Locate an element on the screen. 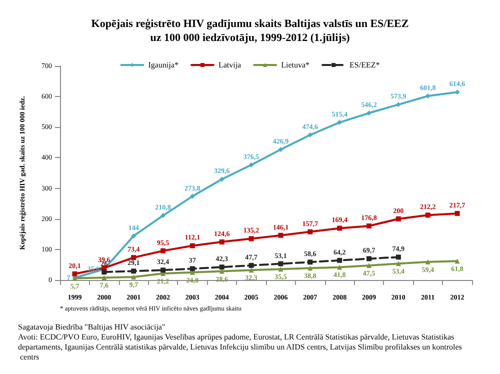 This screenshot has height=374, width=500. chart-title: Kopējais reģistrēto HIV gadījumu skaits Baltijas valstīs un ES/EEZ uz 100 000 iedzīvotāju, 1999-2012 (1.jūlijs) is located at coordinates (250, 31).